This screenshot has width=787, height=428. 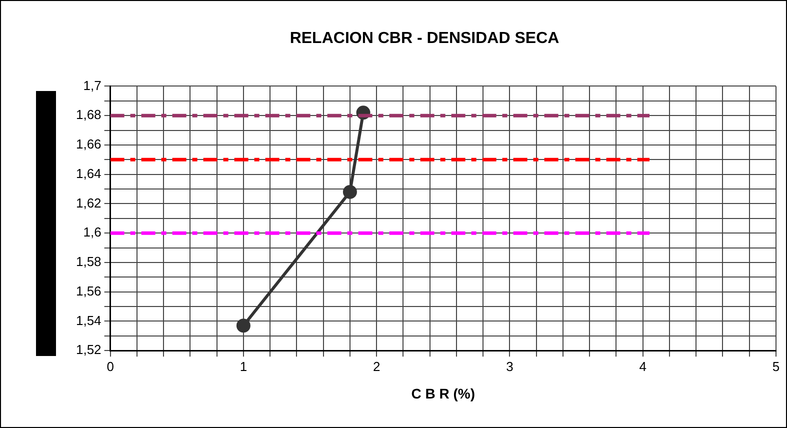 What do you see at coordinates (376, 366) in the screenshot?
I see `x-tick-label: 2` at bounding box center [376, 366].